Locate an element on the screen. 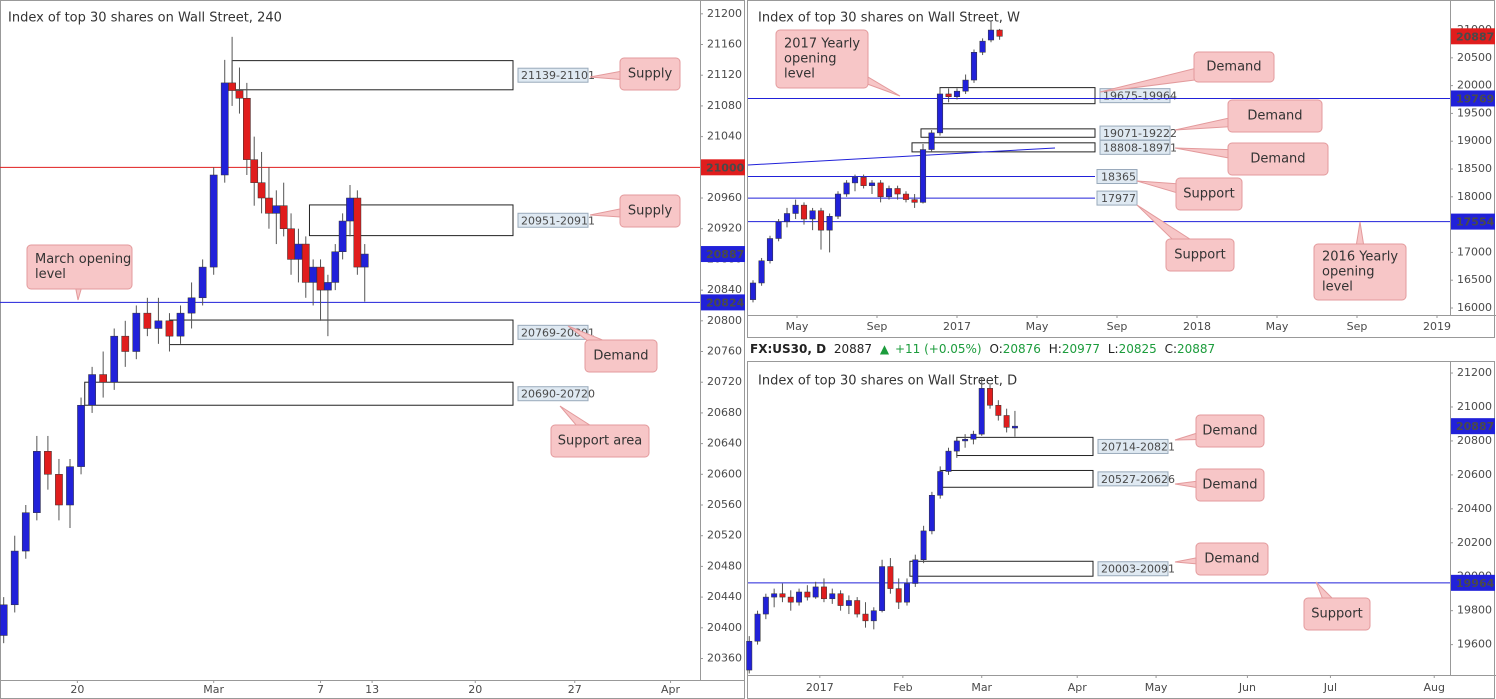 The height and width of the screenshot is (699, 1496). x-tick-label: 13 is located at coordinates (372, 689).